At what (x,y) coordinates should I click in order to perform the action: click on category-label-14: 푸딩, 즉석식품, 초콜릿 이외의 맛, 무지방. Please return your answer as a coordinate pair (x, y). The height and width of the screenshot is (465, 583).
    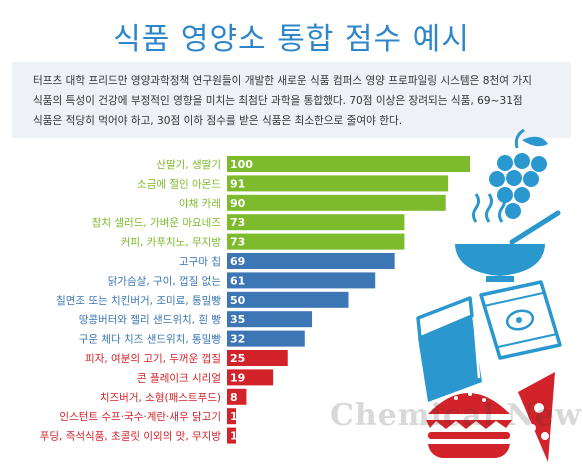
    Looking at the image, I should click on (131, 437).